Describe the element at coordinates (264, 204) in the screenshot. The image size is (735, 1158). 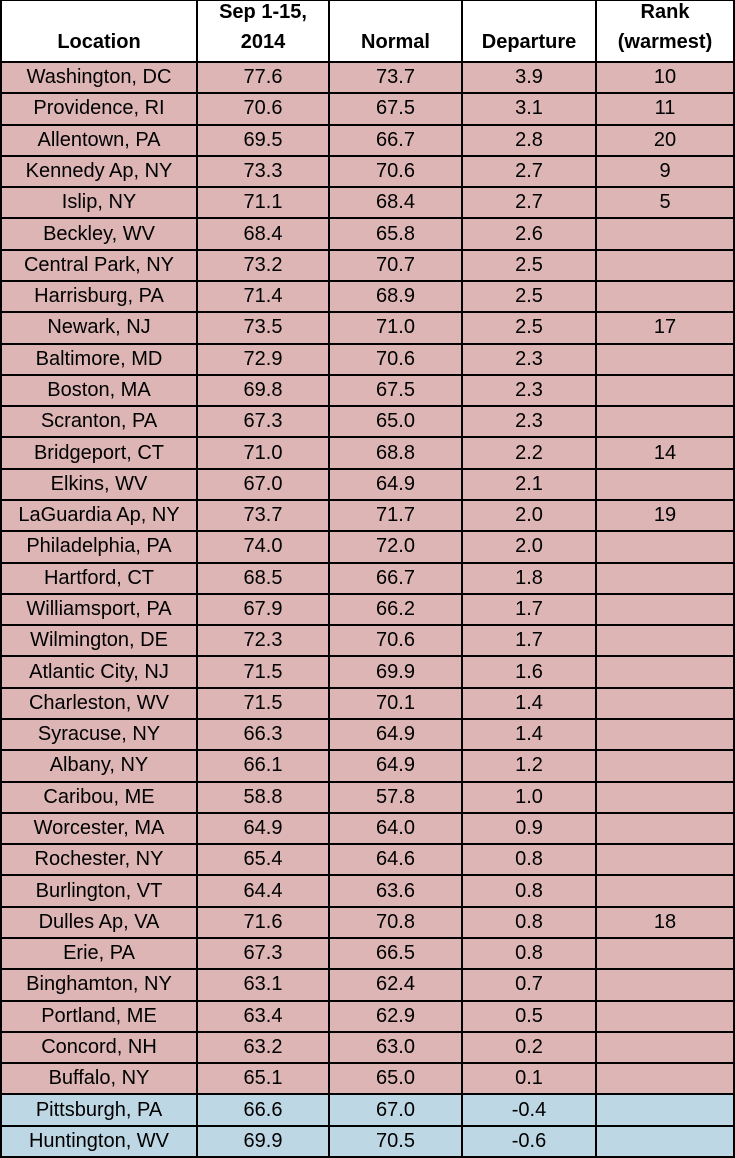
I see `table-cell: 71.1` at that location.